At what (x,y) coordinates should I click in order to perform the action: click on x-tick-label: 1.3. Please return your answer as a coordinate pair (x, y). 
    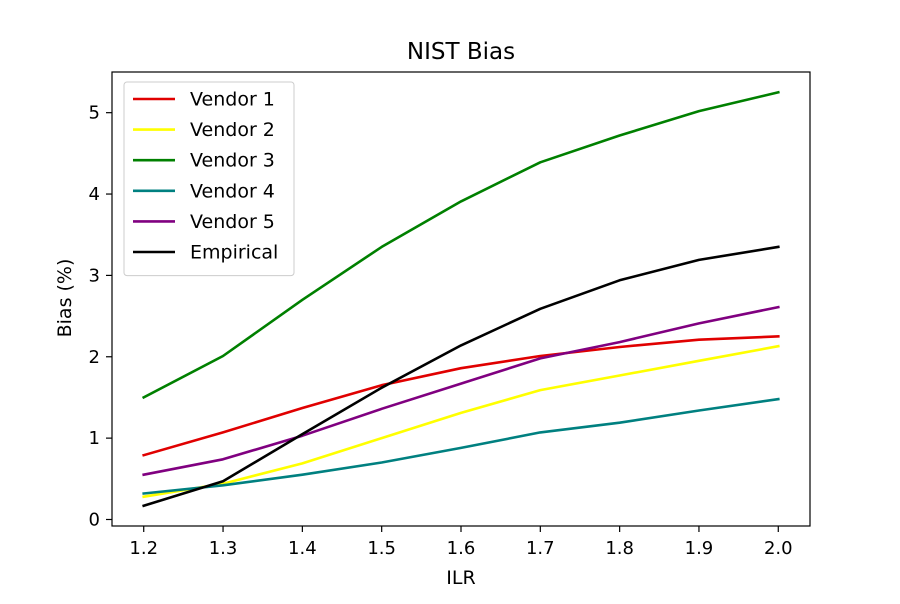
    Looking at the image, I should click on (223, 548).